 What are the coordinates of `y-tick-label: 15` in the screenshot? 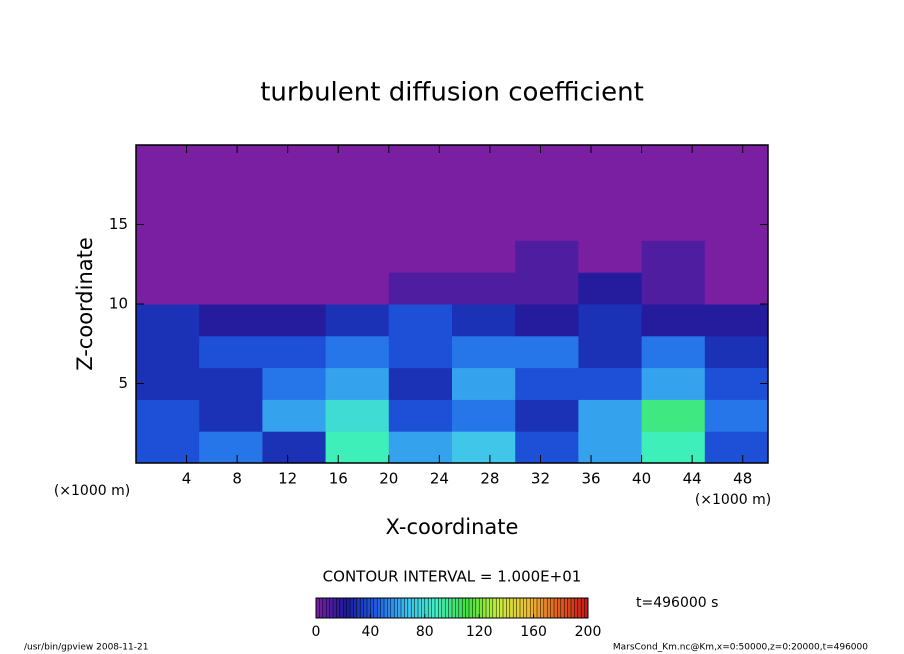 It's located at (118, 224).